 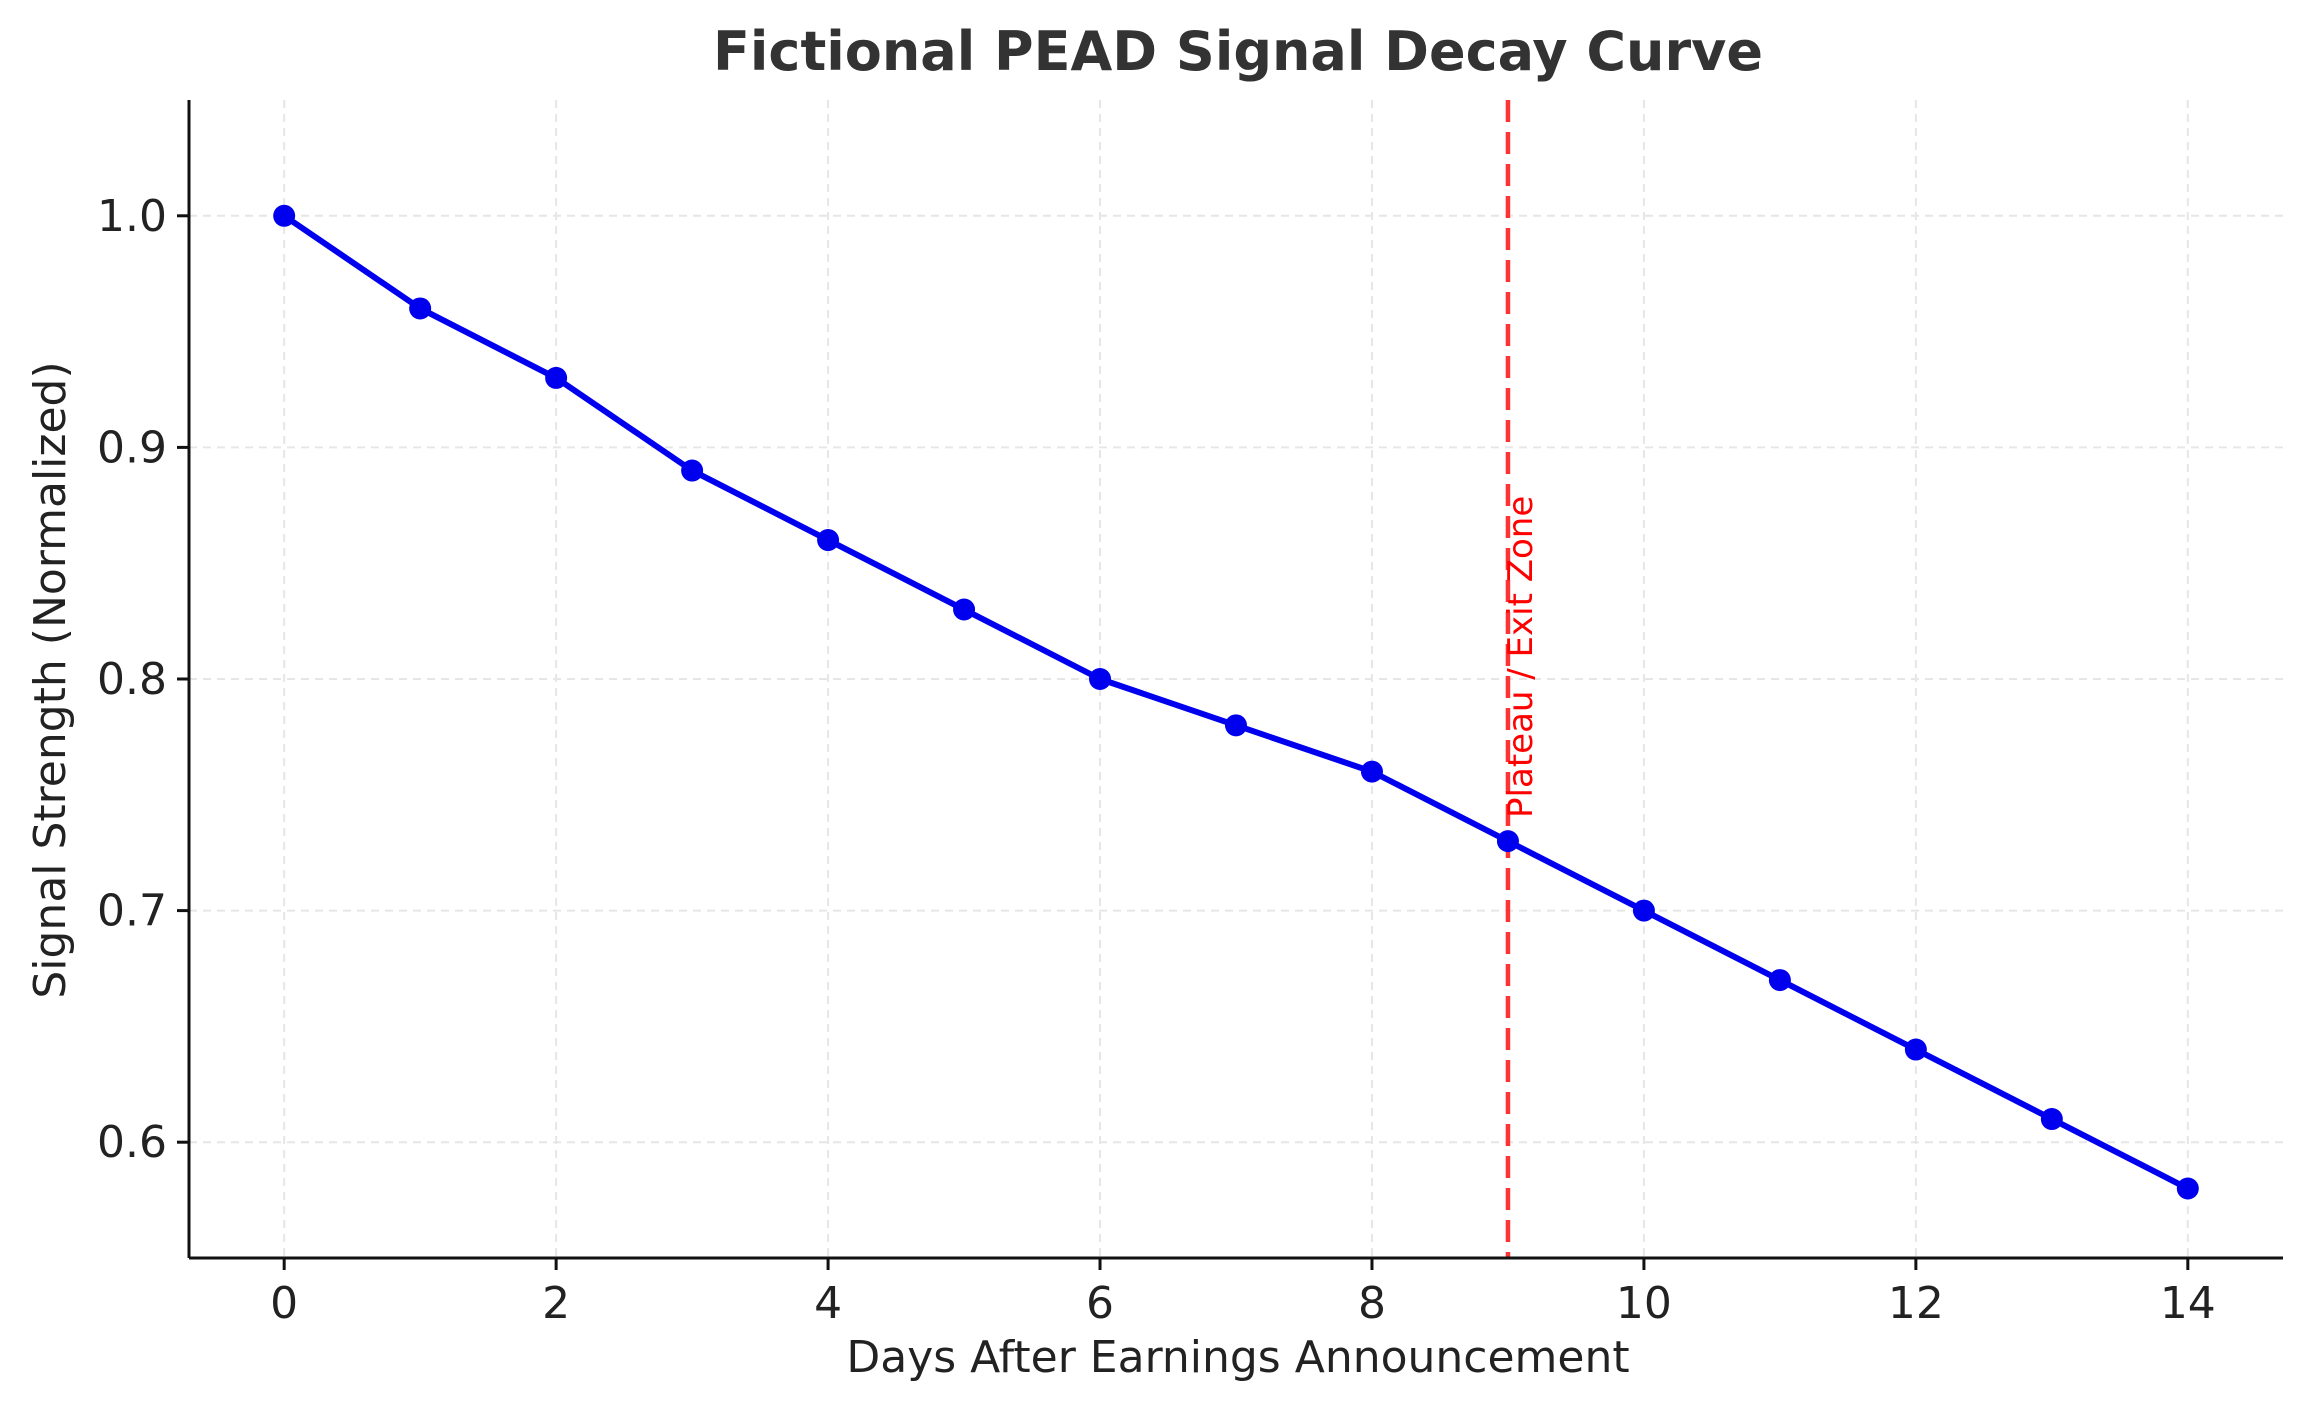 What do you see at coordinates (284, 1303) in the screenshot?
I see `x-tick-label: 0` at bounding box center [284, 1303].